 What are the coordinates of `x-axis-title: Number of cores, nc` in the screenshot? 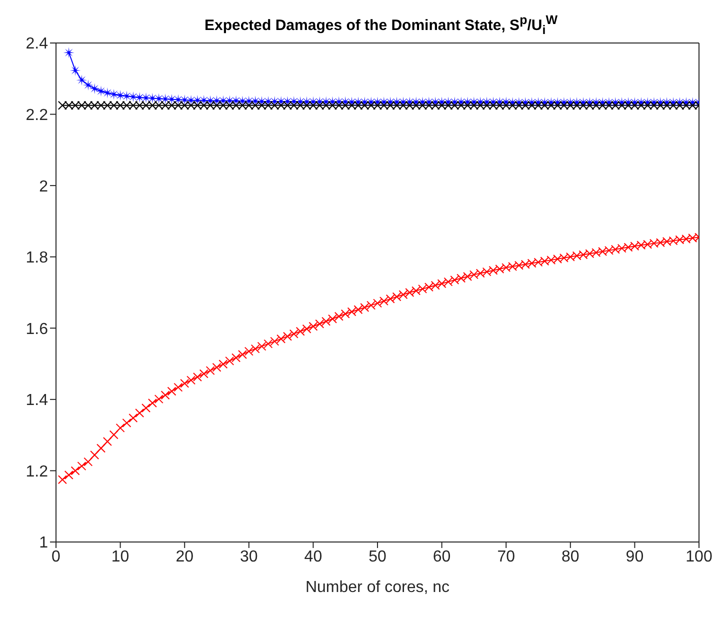 It's located at (377, 587).